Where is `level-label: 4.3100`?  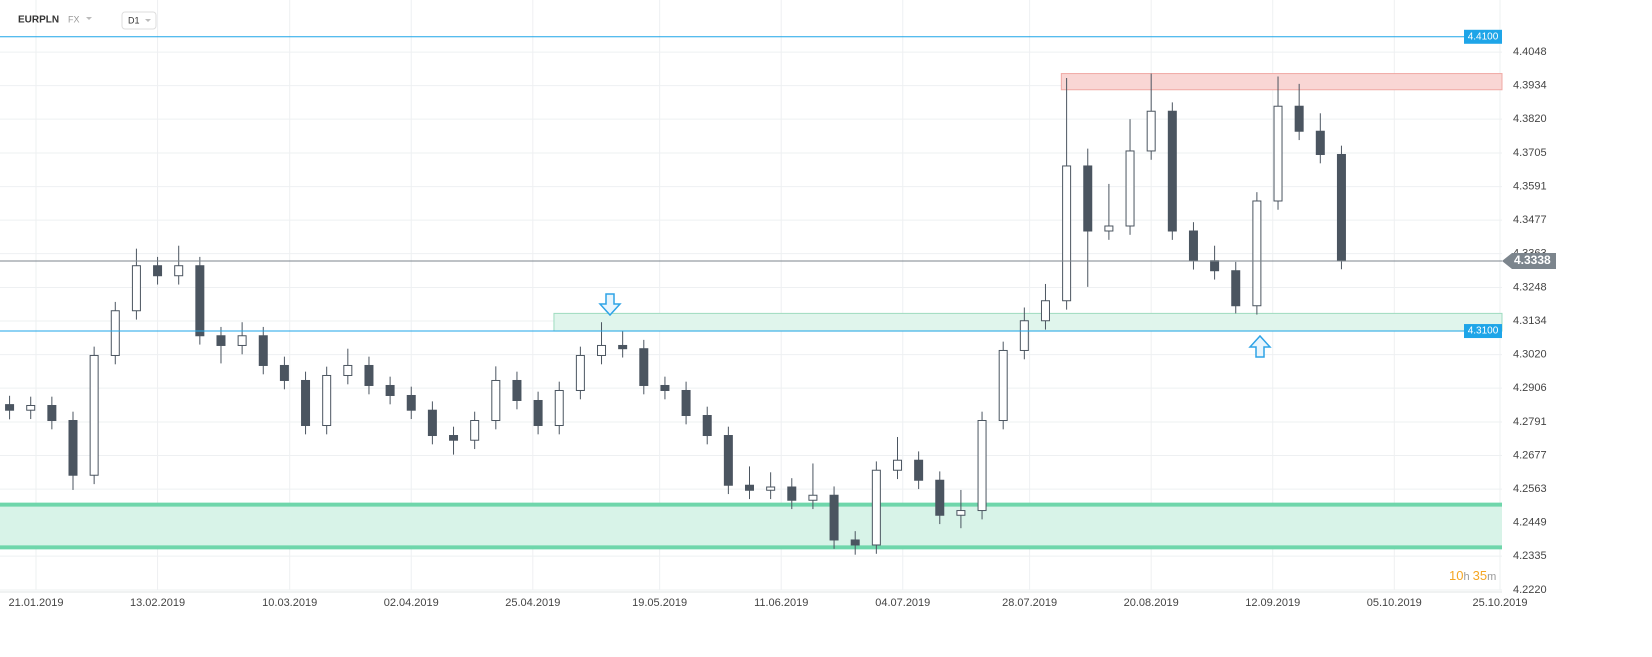 level-label: 4.3100 is located at coordinates (1483, 331).